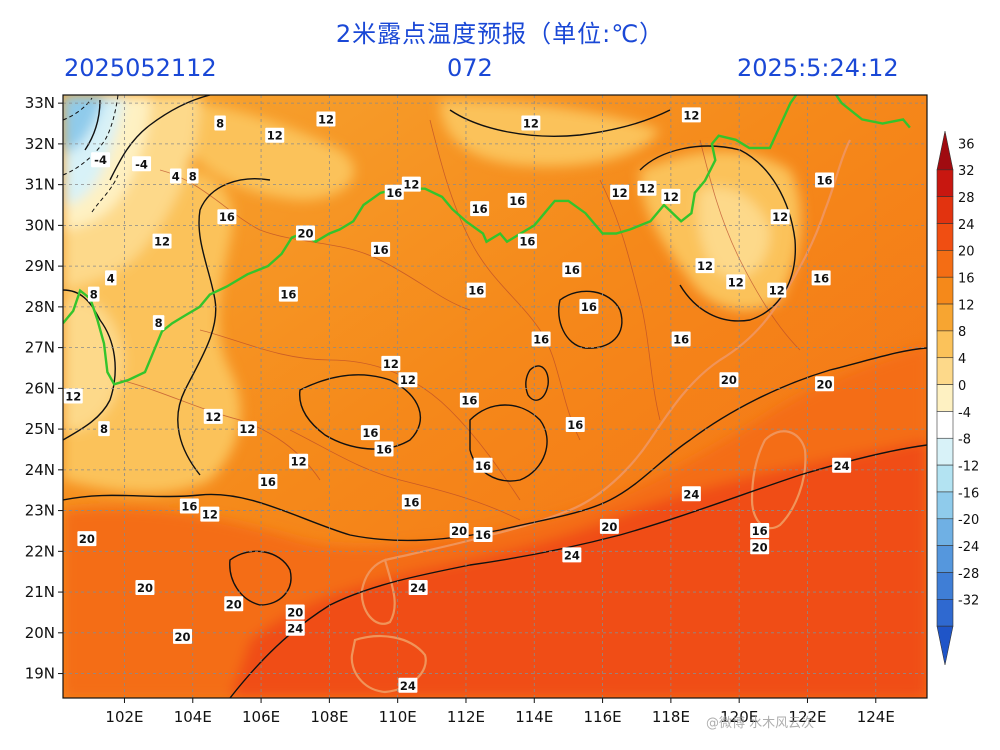 Image resolution: width=1000 pixels, height=750 pixels. Describe the element at coordinates (968, 466) in the screenshot. I see `colorbar-label: -12` at that location.